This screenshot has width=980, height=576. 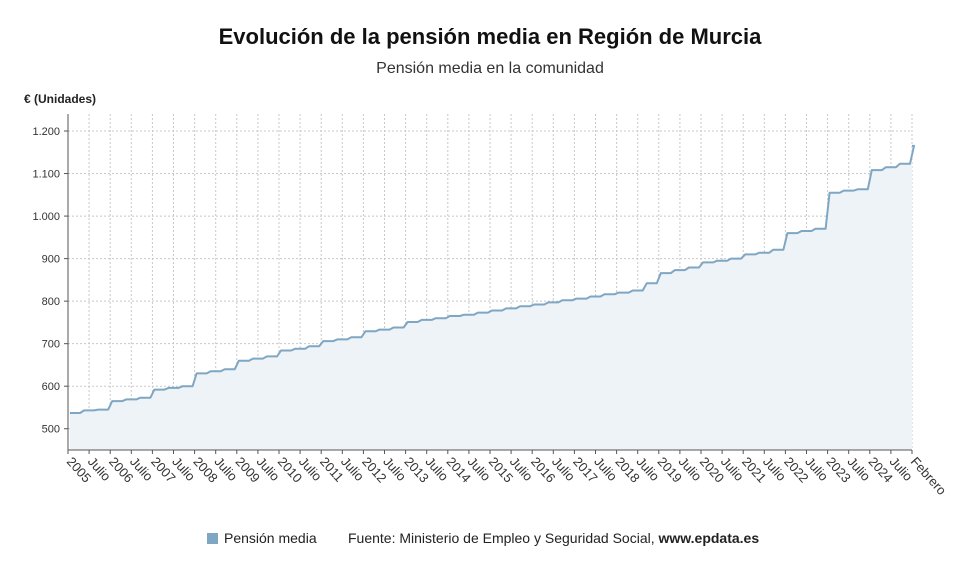 I want to click on y-tick-label: 800, so click(x=51, y=302).